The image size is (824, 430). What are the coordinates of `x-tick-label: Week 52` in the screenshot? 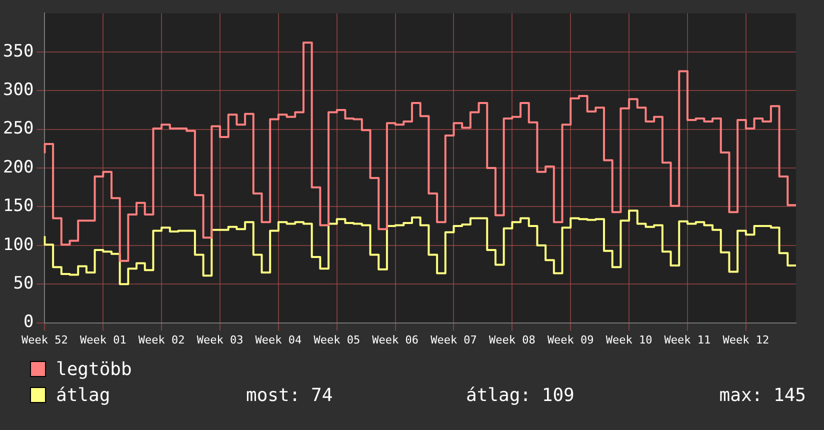 It's located at (45, 339).